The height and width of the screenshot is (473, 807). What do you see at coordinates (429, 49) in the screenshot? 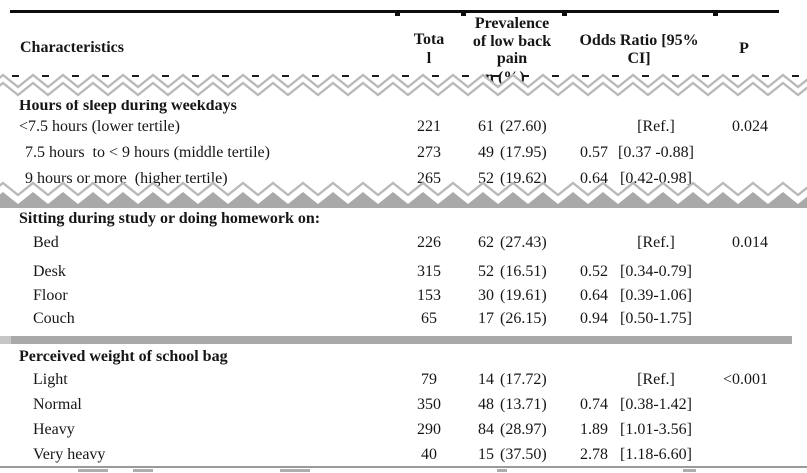
I see `header-total: Tota l` at bounding box center [429, 49].